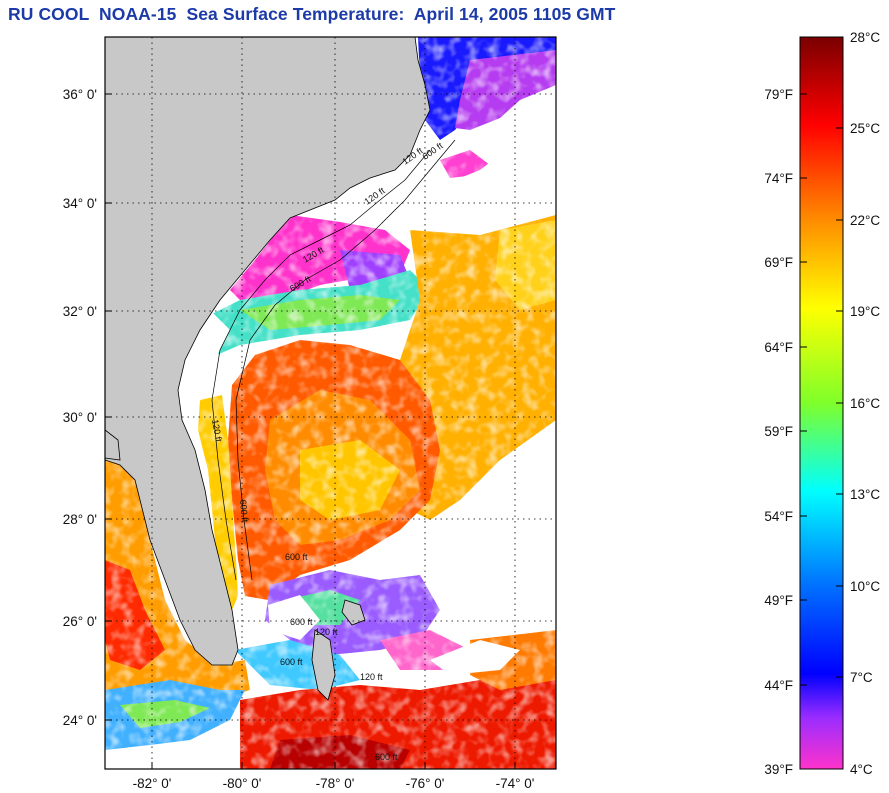 The image size is (889, 793). I want to click on andros-land, so click(353, 612).